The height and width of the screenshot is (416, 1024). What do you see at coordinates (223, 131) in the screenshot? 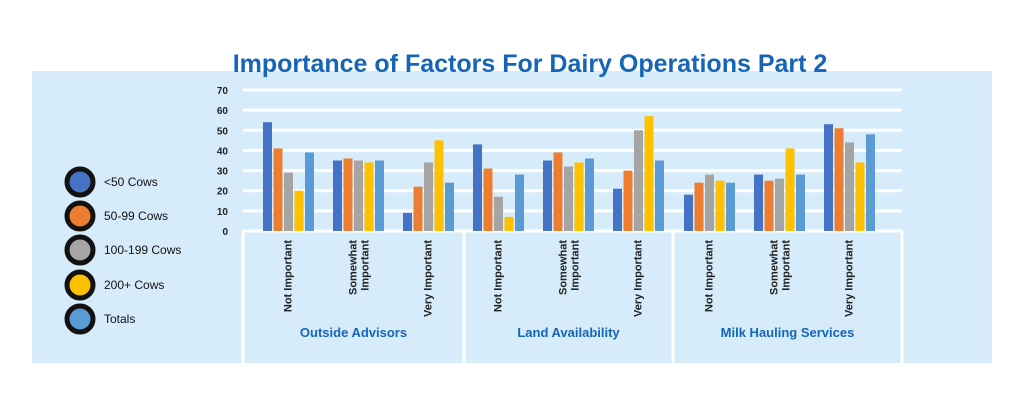
I see `y-tick-label: 50` at bounding box center [223, 131].